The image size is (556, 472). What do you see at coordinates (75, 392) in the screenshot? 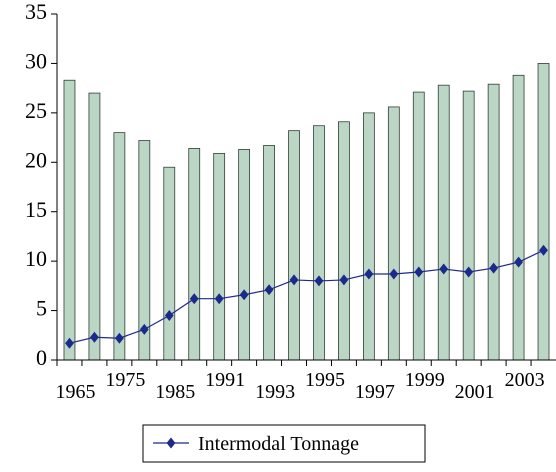
I see `x-tick-label: 1965` at bounding box center [75, 392].